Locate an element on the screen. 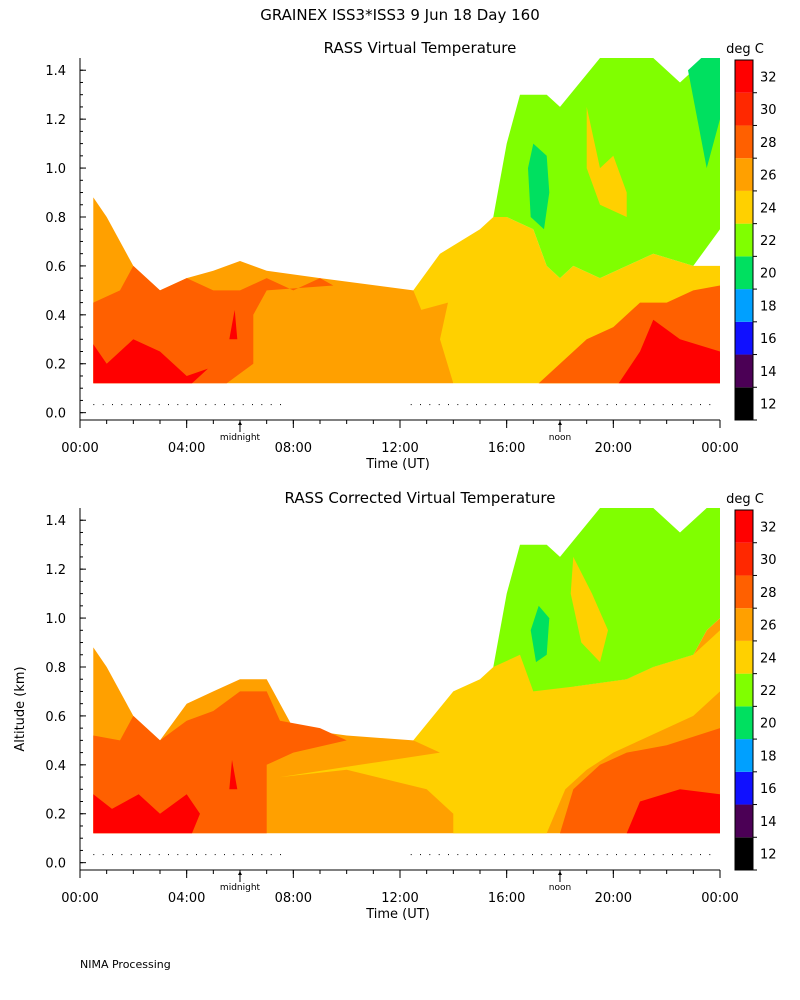 The width and height of the screenshot is (800, 1000). colorbar-tick-label: 30 is located at coordinates (768, 560).